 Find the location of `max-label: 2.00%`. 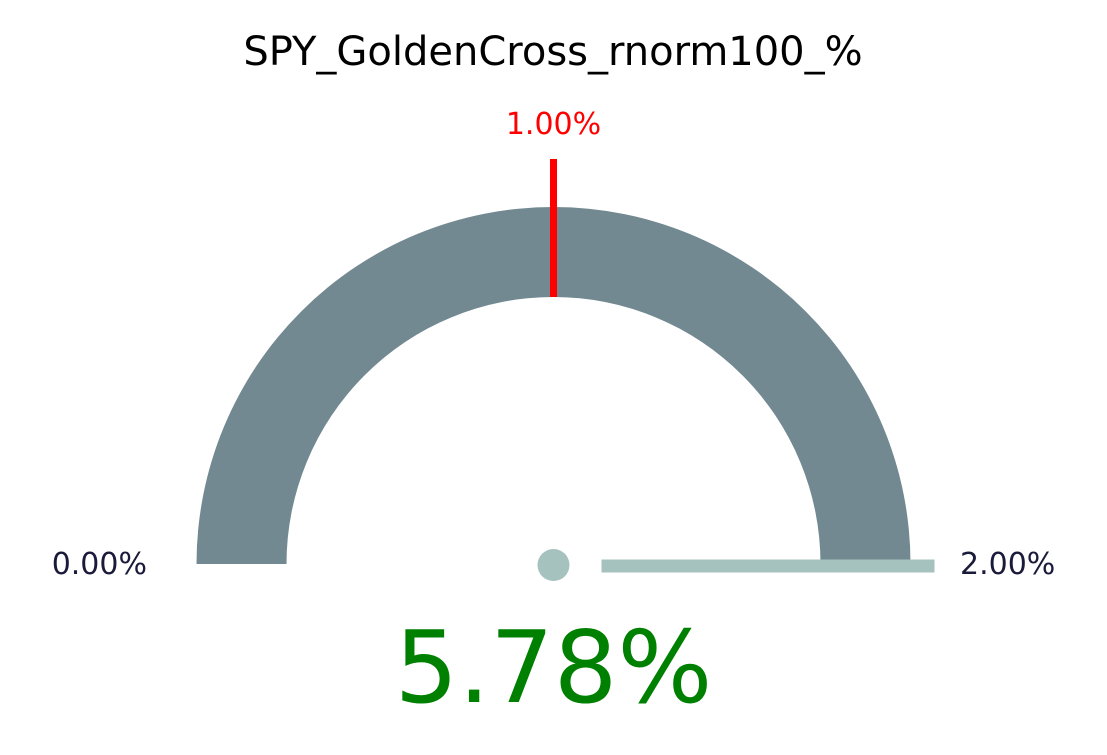

max-label: 2.00% is located at coordinates (1007, 564).